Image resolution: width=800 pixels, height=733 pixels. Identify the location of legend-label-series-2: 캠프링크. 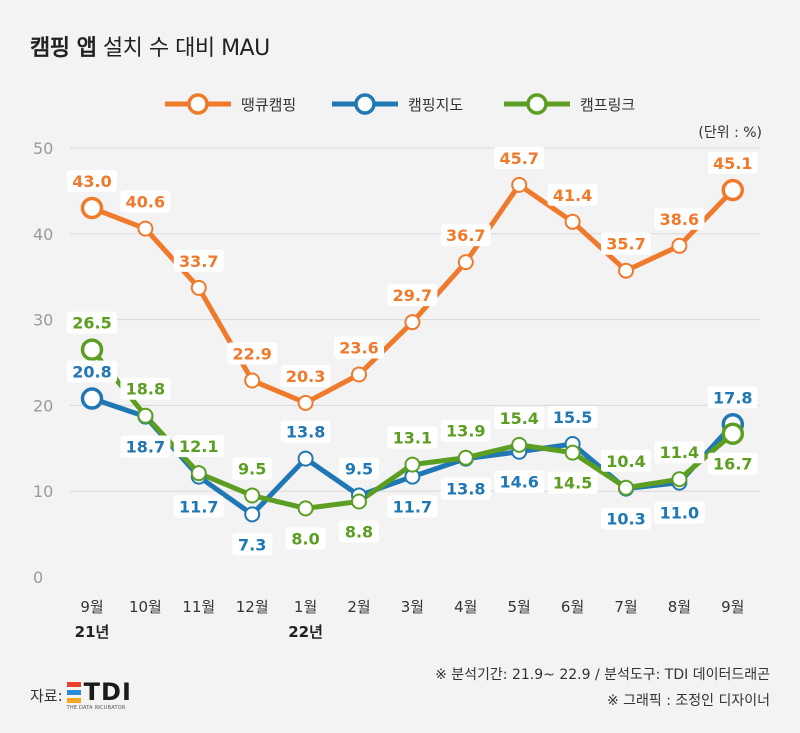
(608, 104).